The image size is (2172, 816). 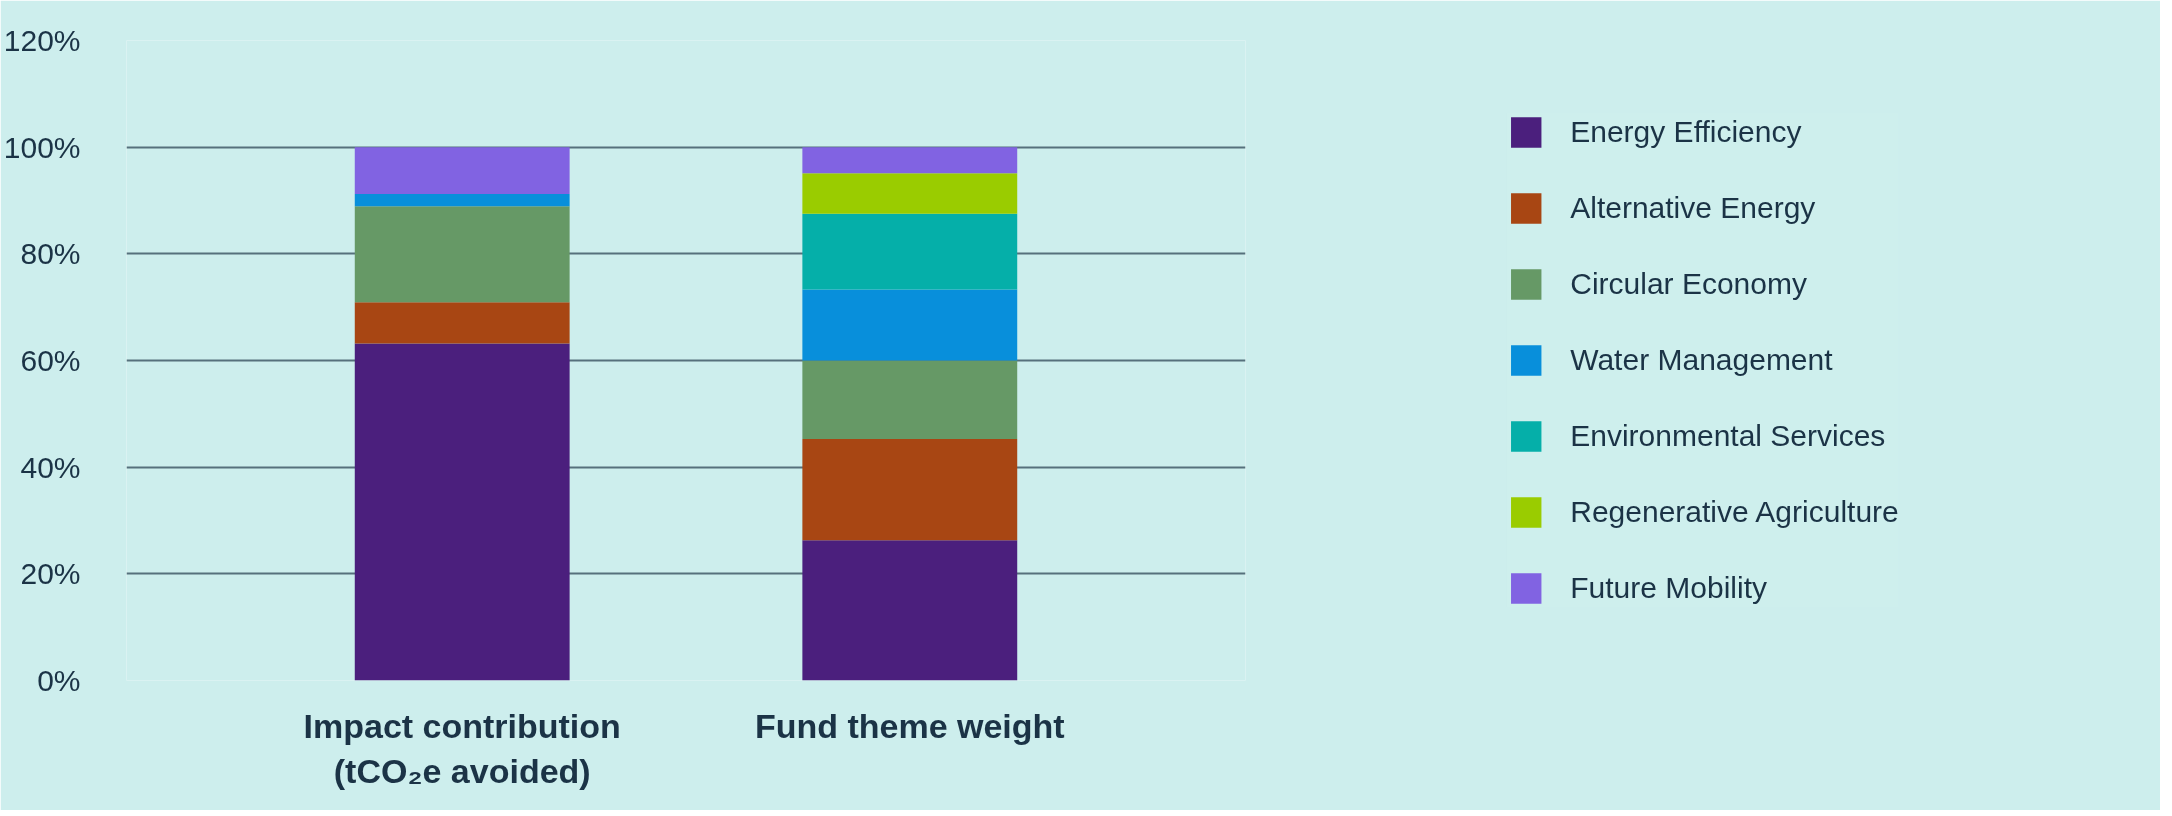 I want to click on legend-label: Water Management, so click(x=1701, y=360).